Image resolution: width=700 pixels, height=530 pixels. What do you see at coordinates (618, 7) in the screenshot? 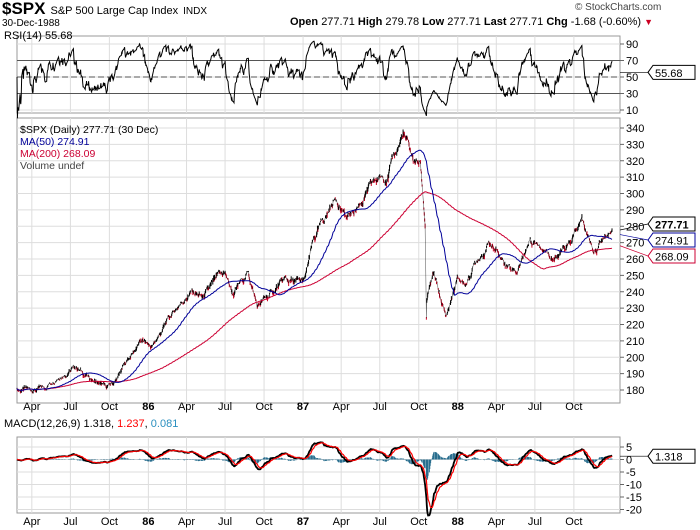
I see `copyright: © StockCharts.com` at bounding box center [618, 7].